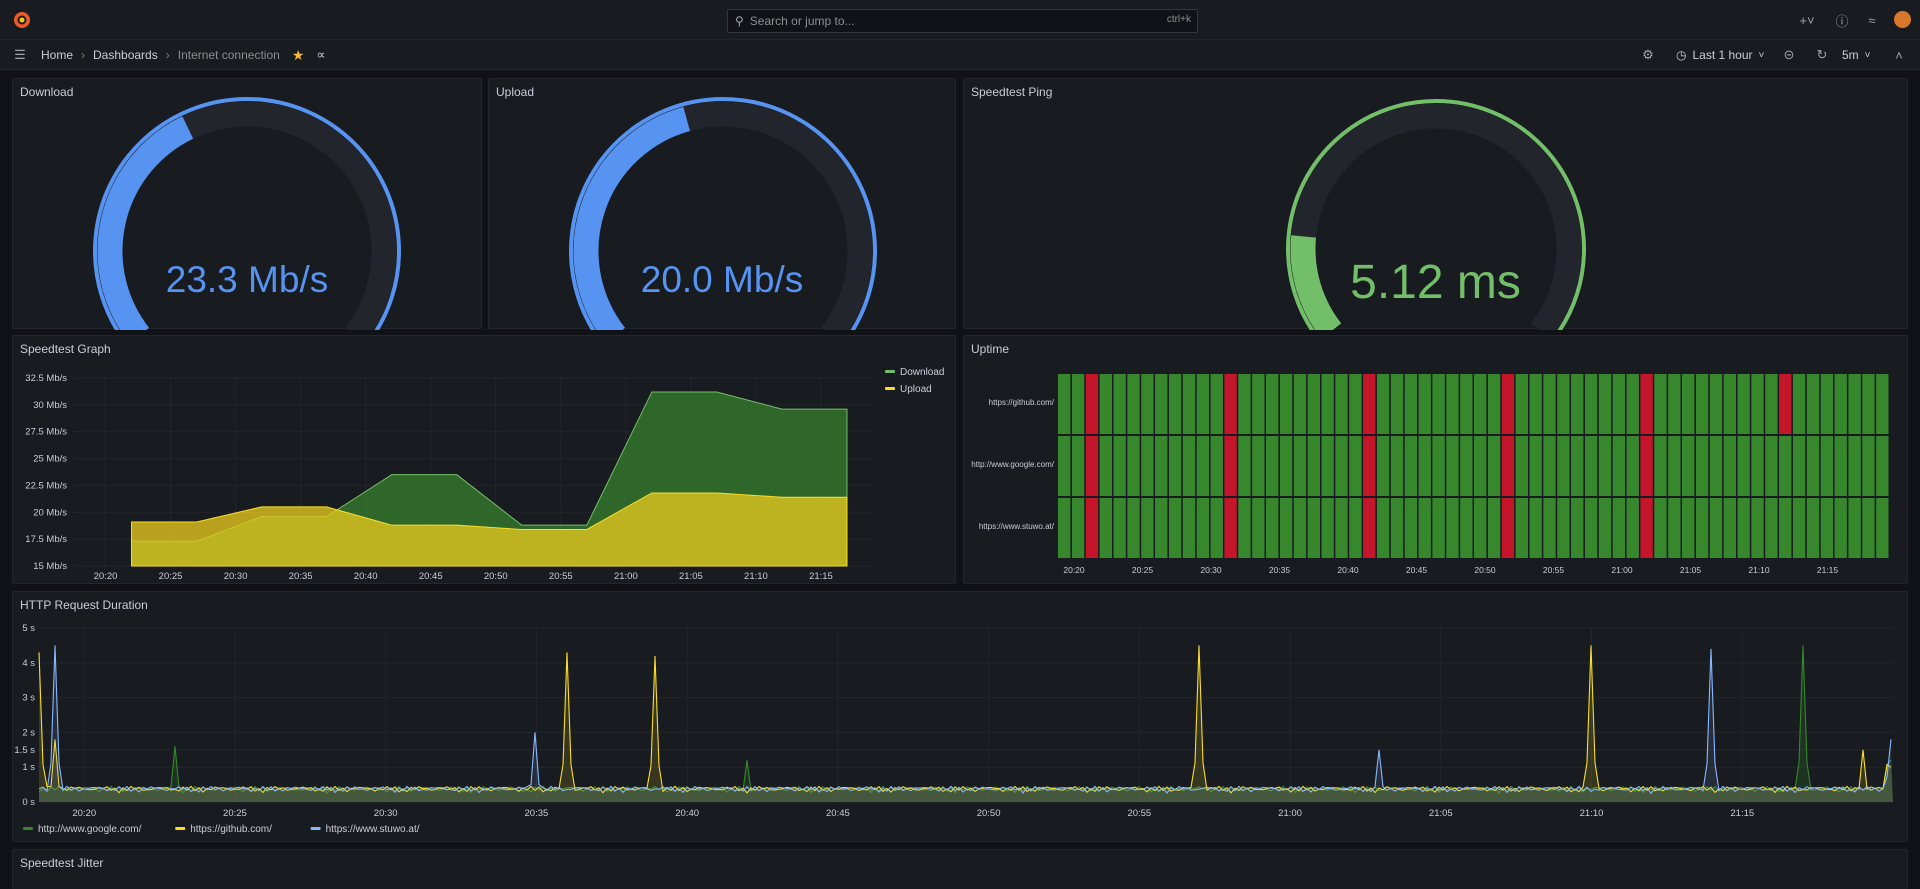  I want to click on panel-title: HTTP Request Duration, so click(84, 605).